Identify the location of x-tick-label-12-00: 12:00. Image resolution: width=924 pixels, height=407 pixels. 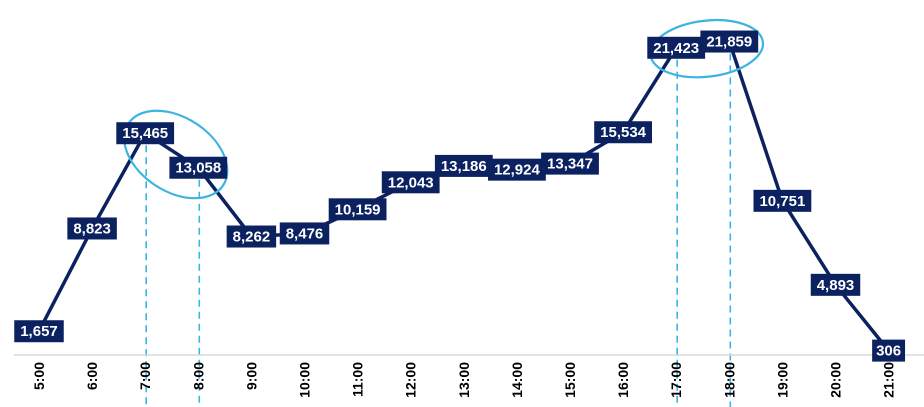
(411, 380).